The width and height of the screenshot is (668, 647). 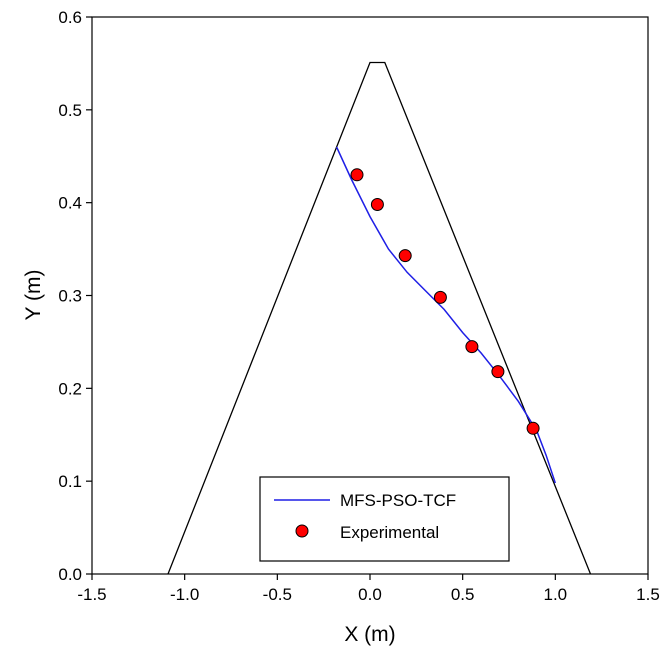 What do you see at coordinates (389, 532) in the screenshot?
I see `legend-label-marker: Experimental` at bounding box center [389, 532].